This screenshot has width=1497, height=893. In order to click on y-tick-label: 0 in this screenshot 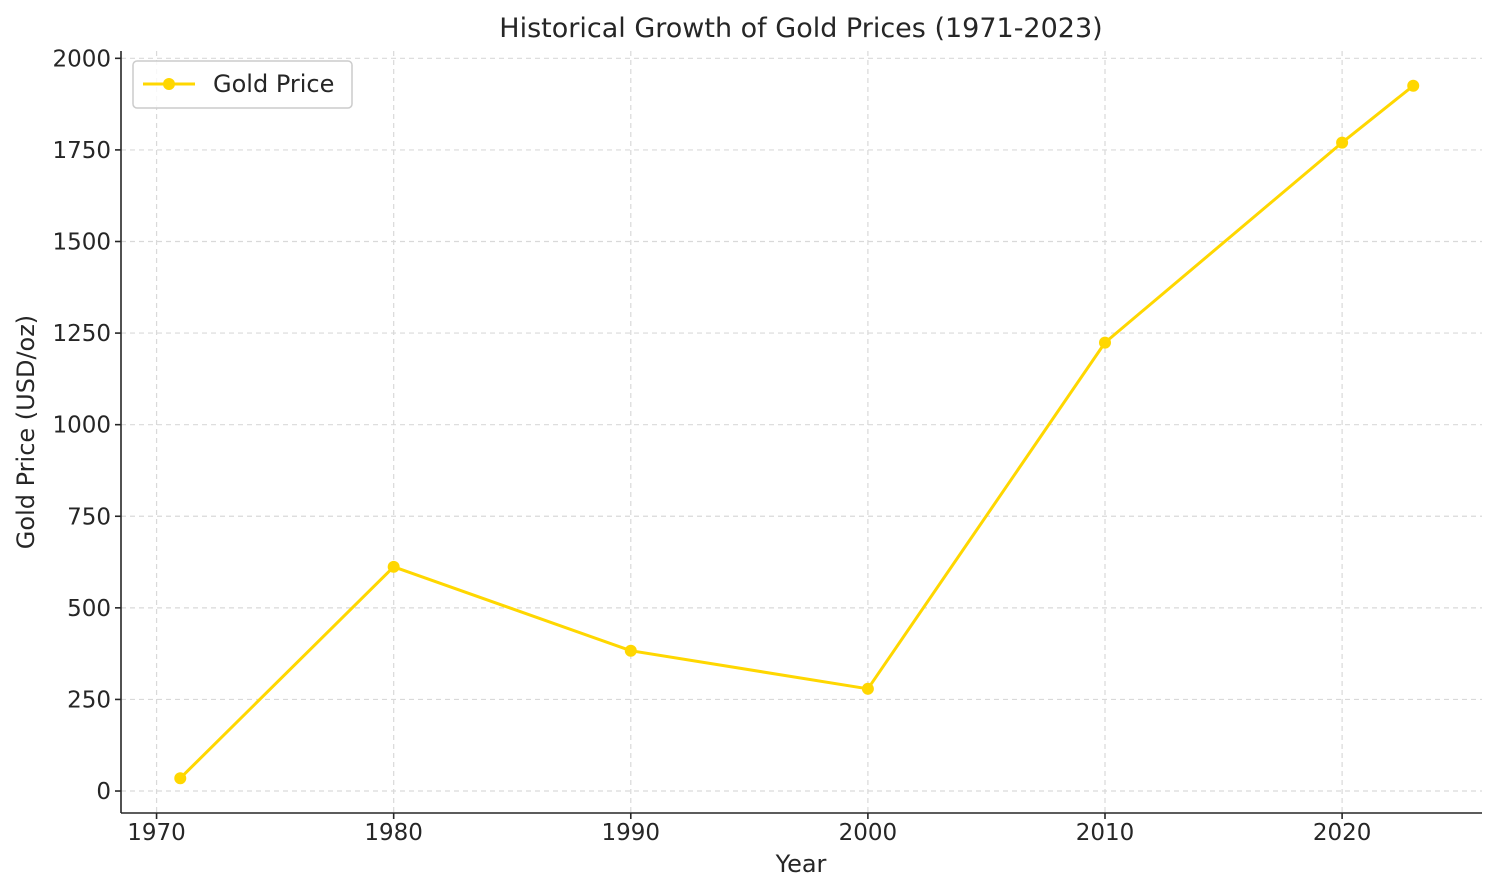, I will do `click(103, 792)`.